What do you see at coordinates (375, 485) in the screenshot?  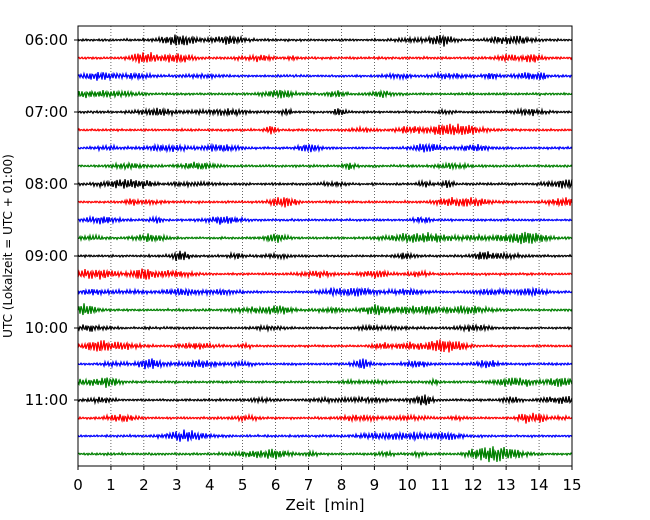 I see `x-tick-label: 9` at bounding box center [375, 485].